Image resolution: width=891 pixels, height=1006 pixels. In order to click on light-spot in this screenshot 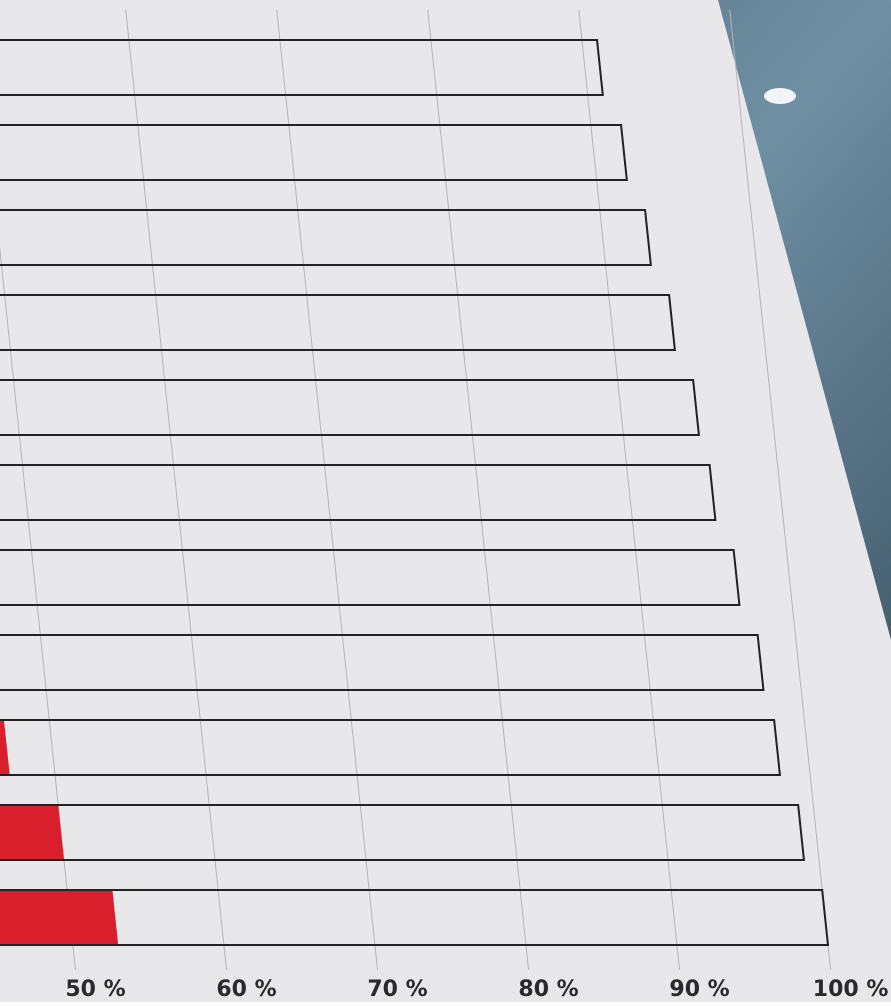, I will do `click(780, 96)`.